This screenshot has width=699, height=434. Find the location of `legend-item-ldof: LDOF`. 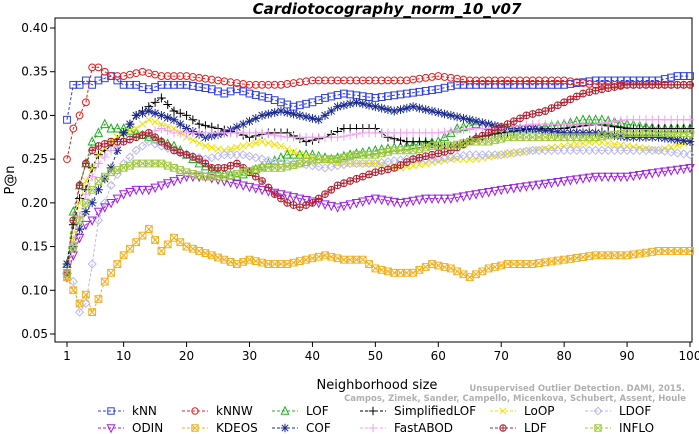

legend-item-ldof: LDOF is located at coordinates (618, 411).